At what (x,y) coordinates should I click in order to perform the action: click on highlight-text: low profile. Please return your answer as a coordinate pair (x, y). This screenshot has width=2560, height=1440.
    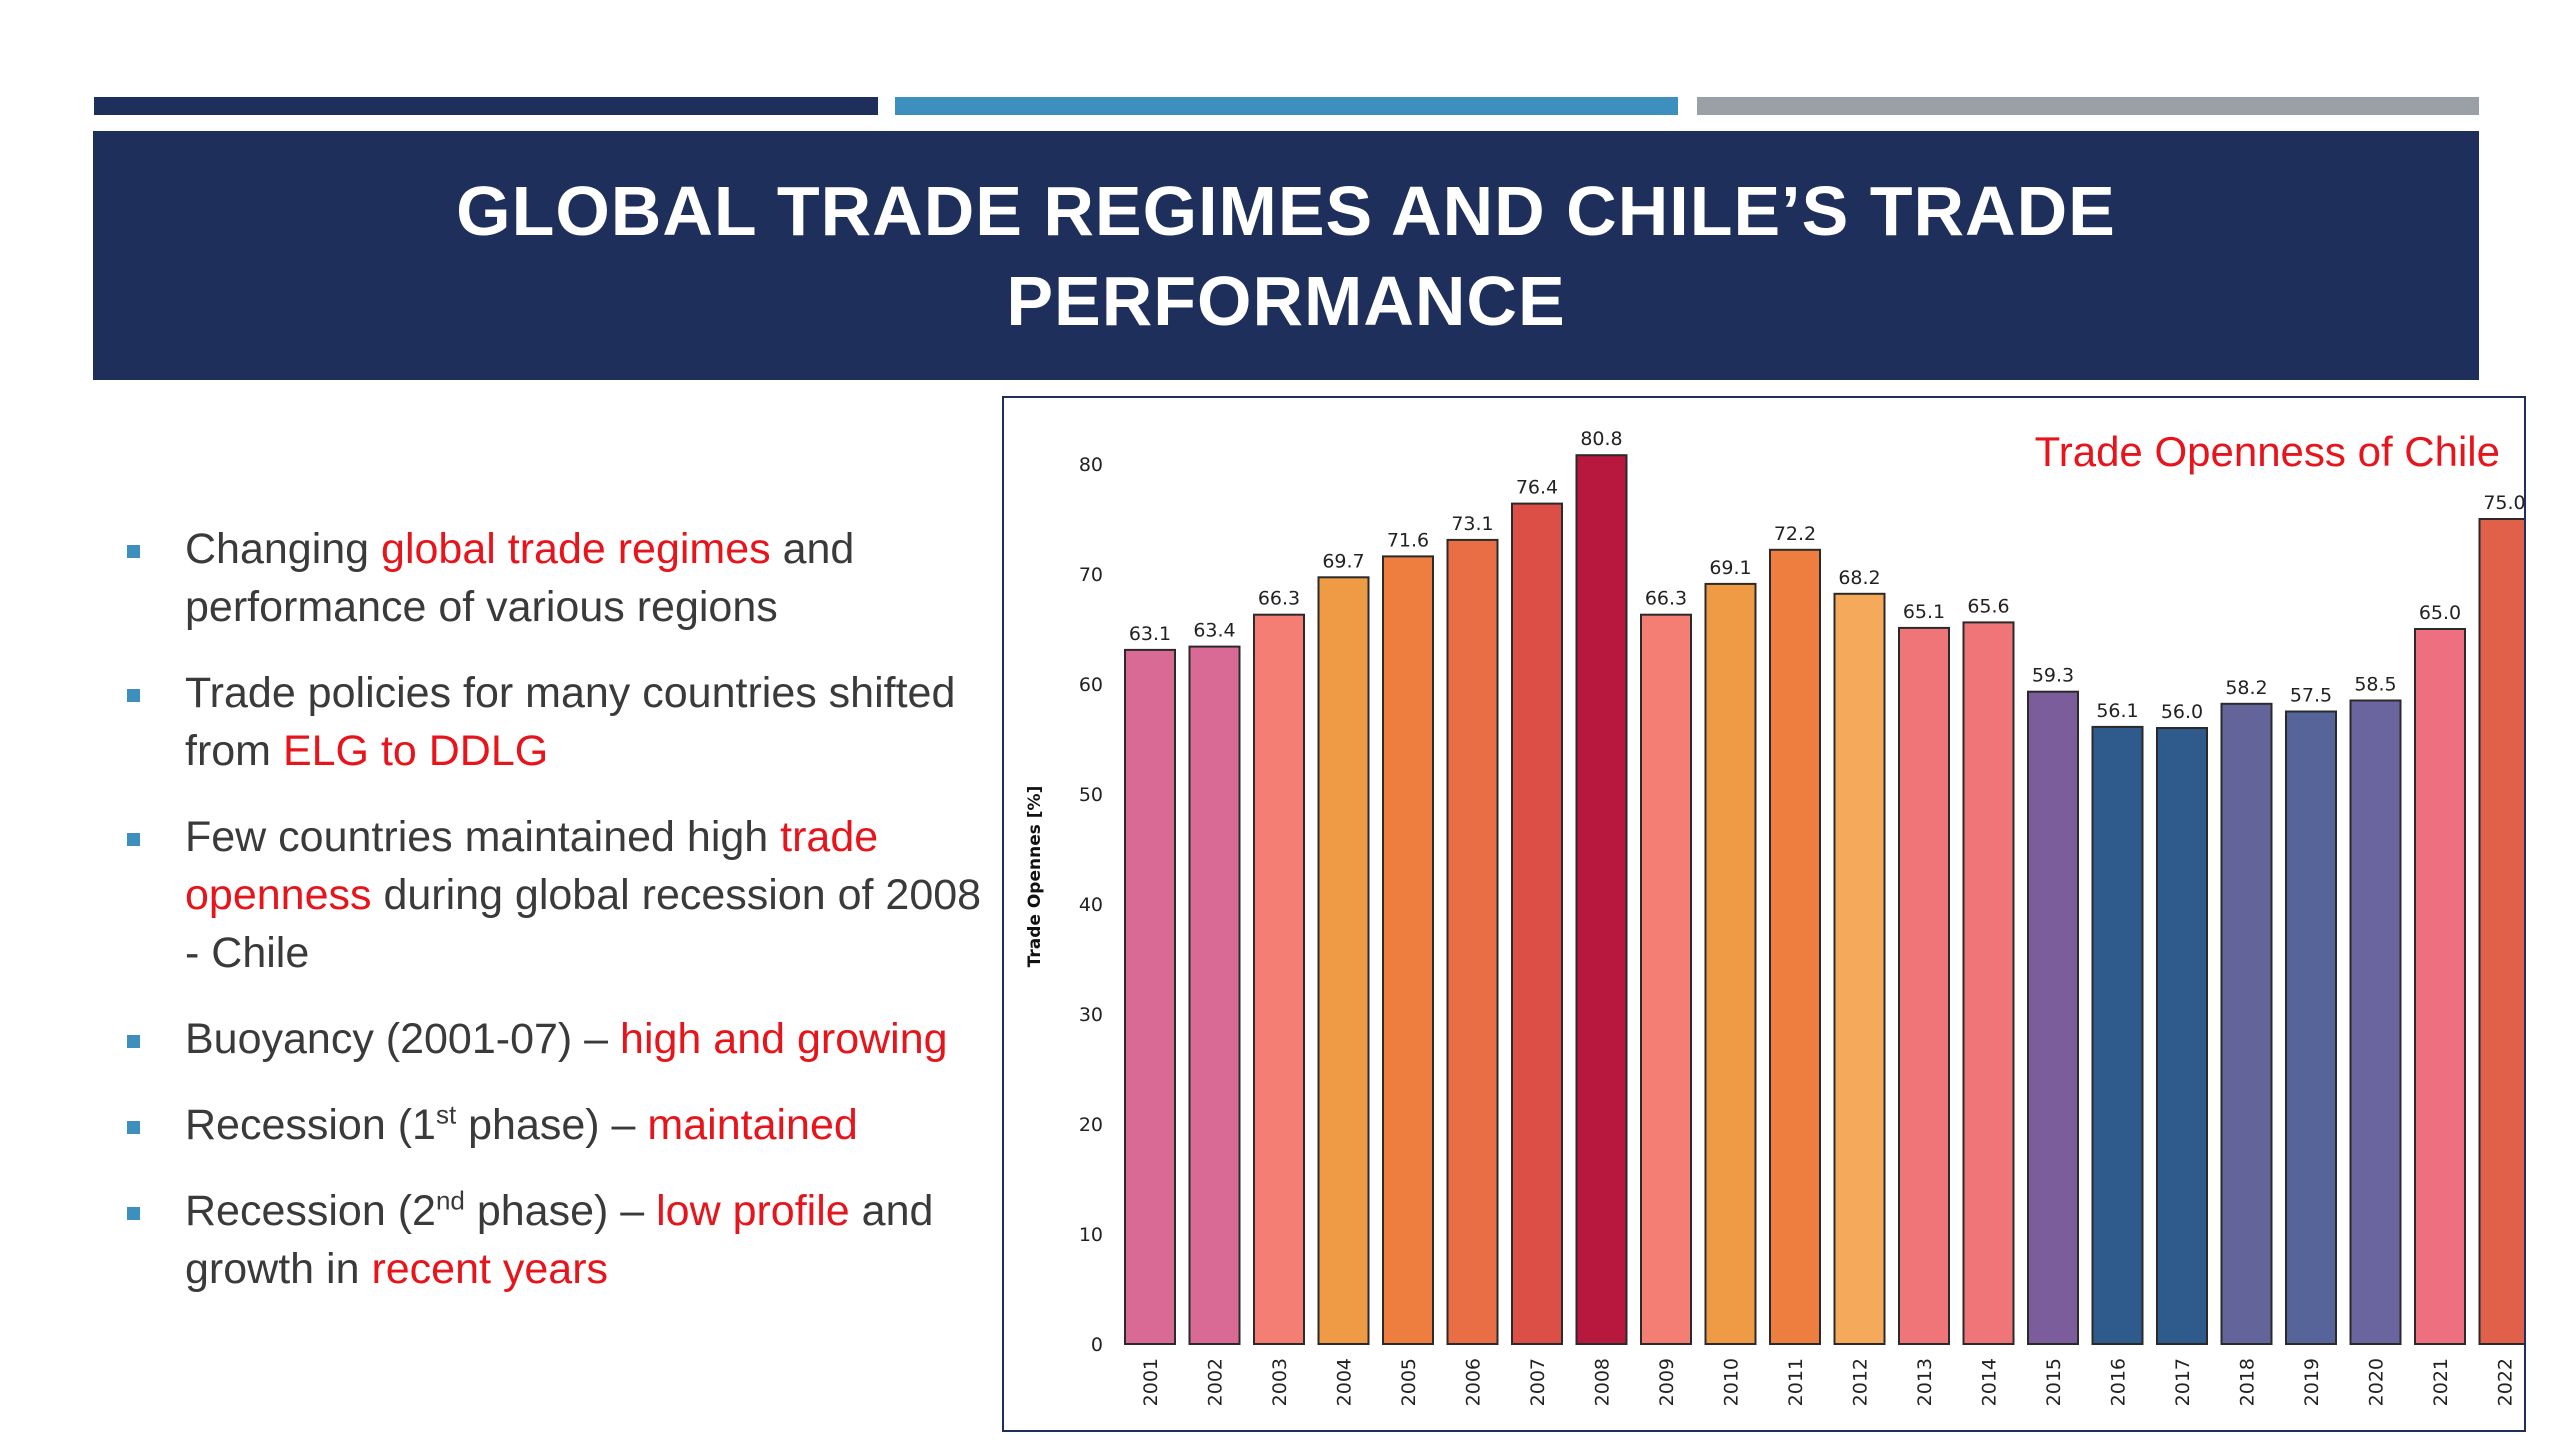
    Looking at the image, I should click on (753, 1211).